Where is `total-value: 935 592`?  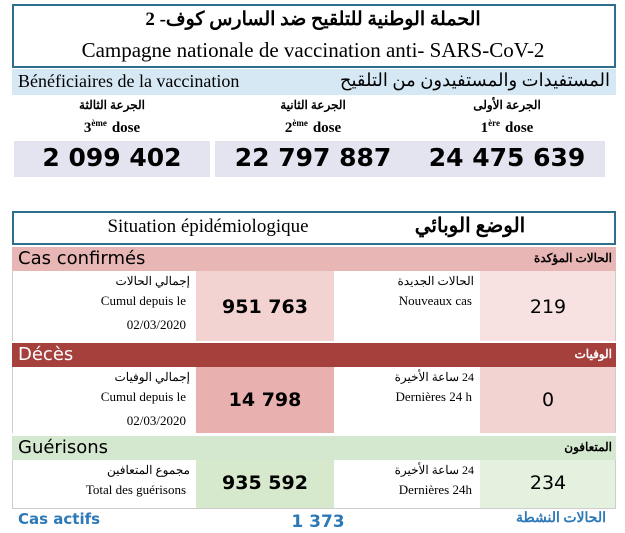 total-value: 935 592 is located at coordinates (265, 483).